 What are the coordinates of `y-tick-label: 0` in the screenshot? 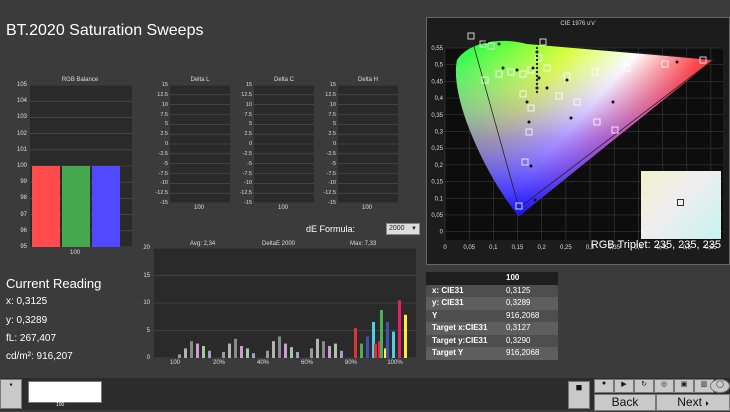 It's located at (166, 144).